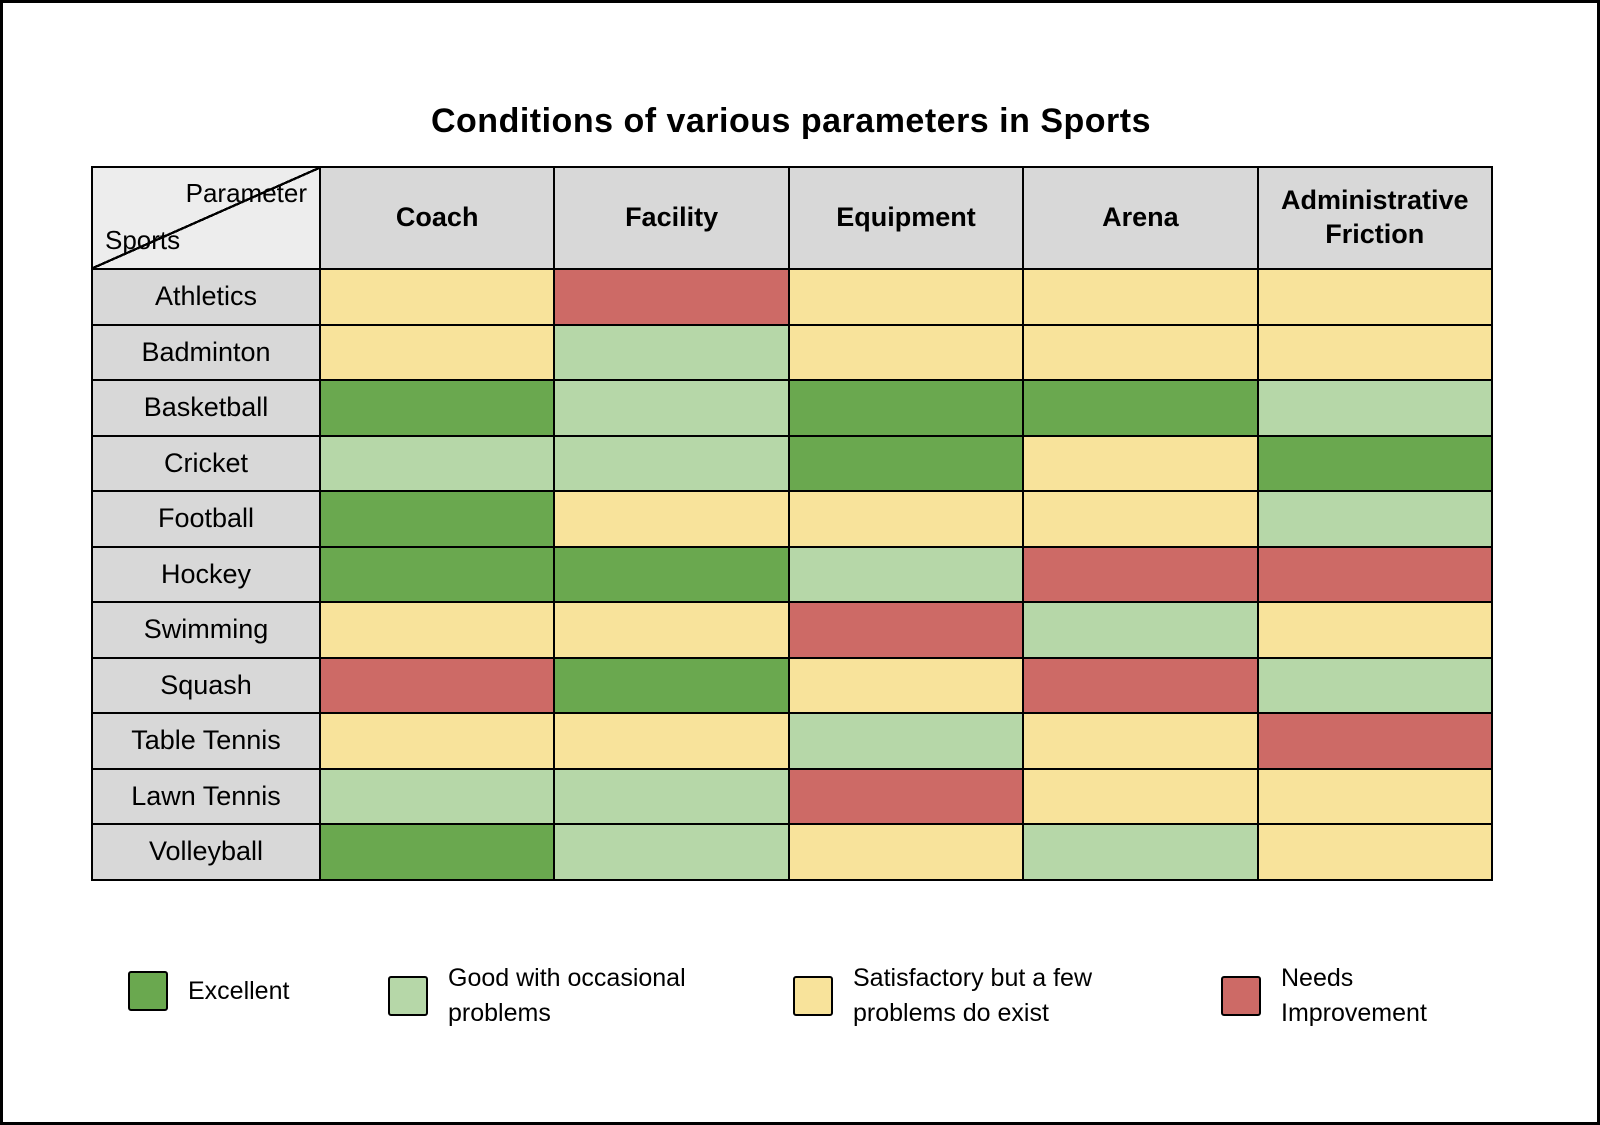  I want to click on column-header-administrative-friction: Administrative Friction, so click(1374, 218).